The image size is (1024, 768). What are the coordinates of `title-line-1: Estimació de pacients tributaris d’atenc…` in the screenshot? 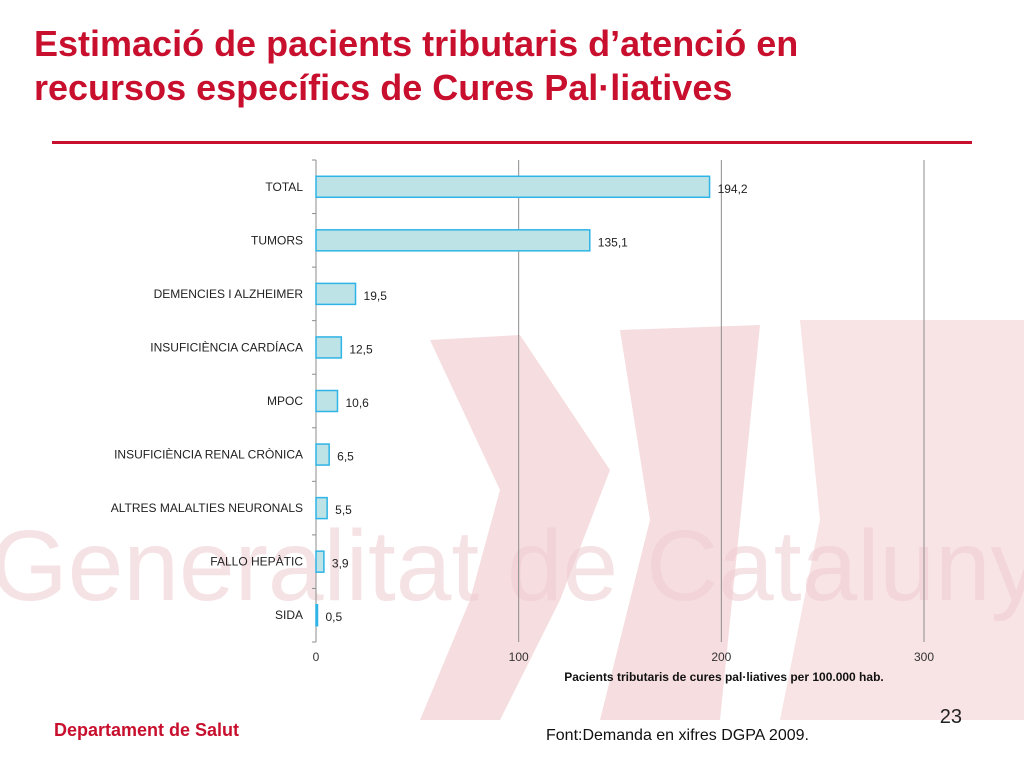 It's located at (416, 43).